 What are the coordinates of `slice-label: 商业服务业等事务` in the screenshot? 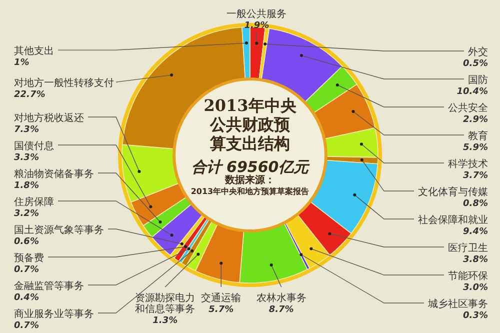 It's located at (54, 314).